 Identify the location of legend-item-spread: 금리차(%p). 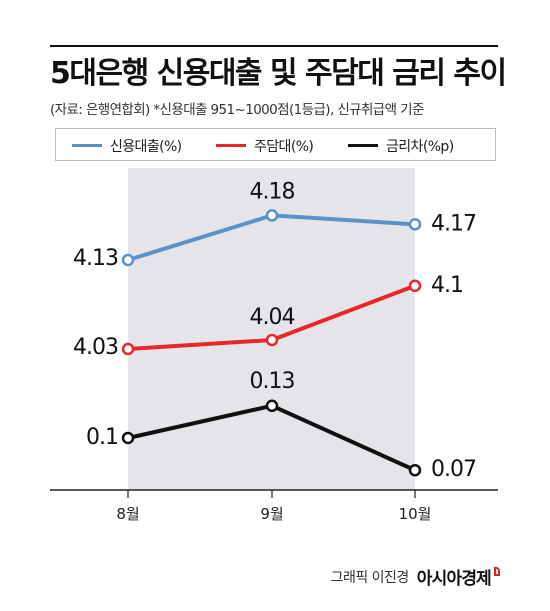
(401, 145).